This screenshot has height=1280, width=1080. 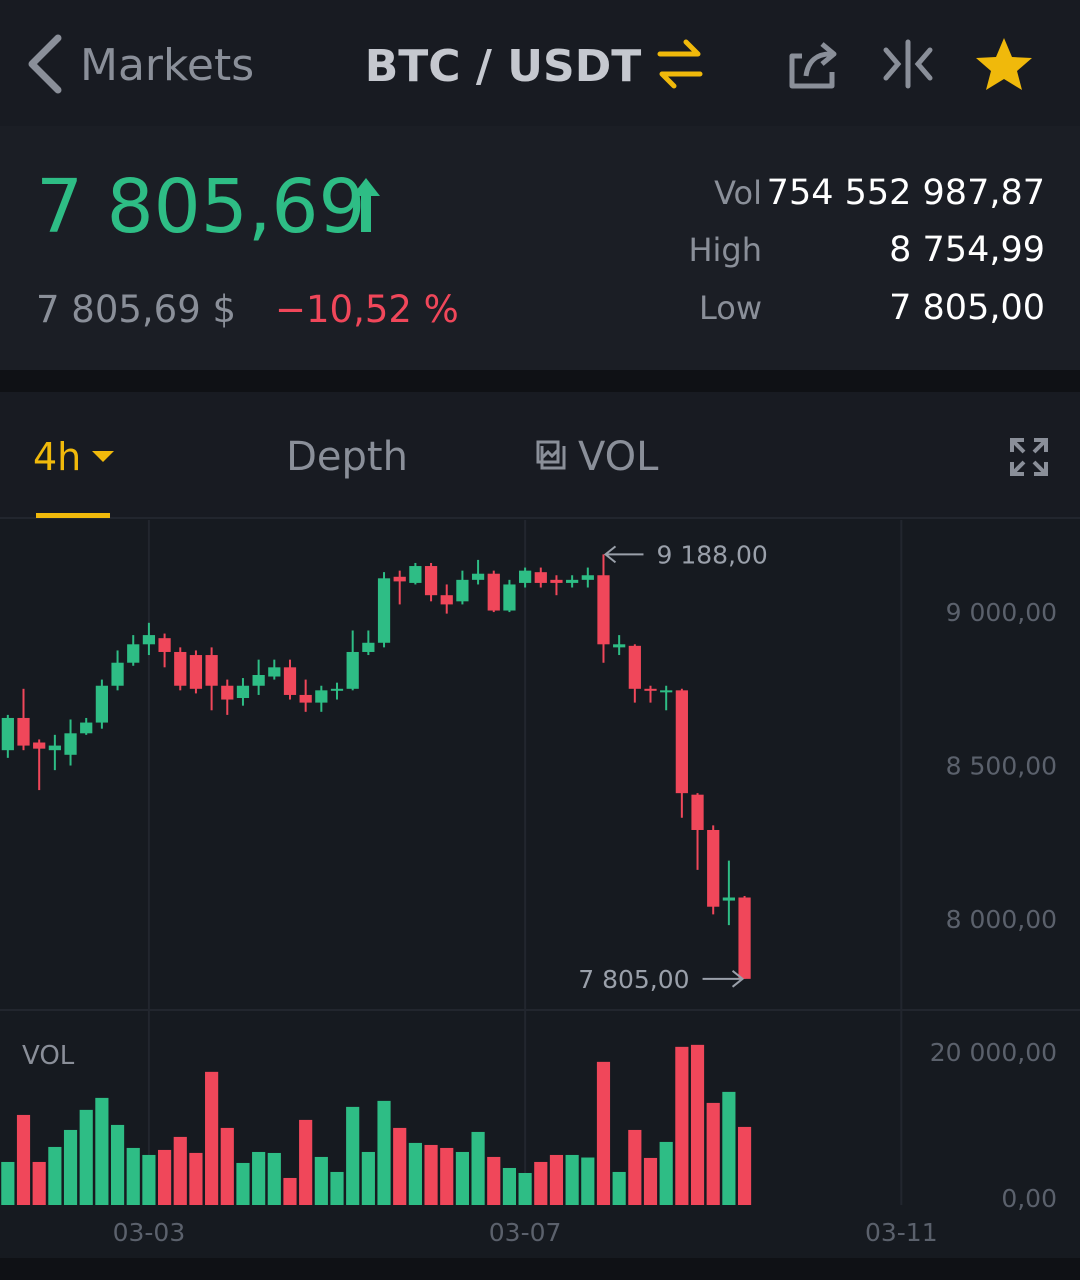 What do you see at coordinates (149, 1232) in the screenshot?
I see `x-tick-label: 03-03` at bounding box center [149, 1232].